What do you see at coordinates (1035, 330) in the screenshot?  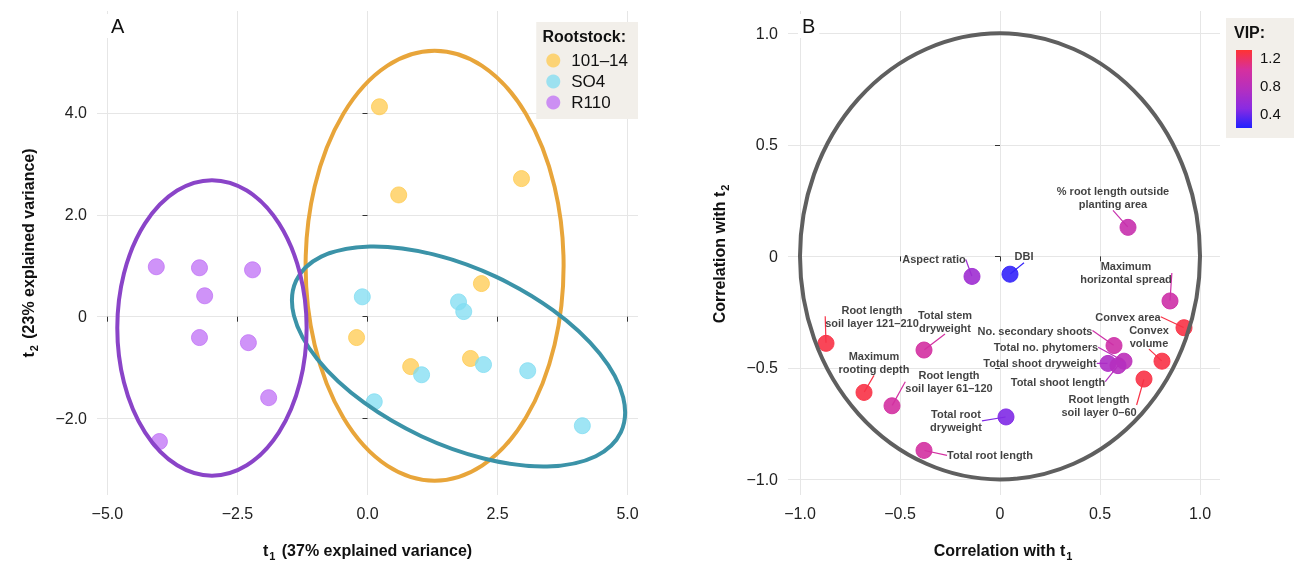 I see `annotation: No. secondary shoots` at bounding box center [1035, 330].